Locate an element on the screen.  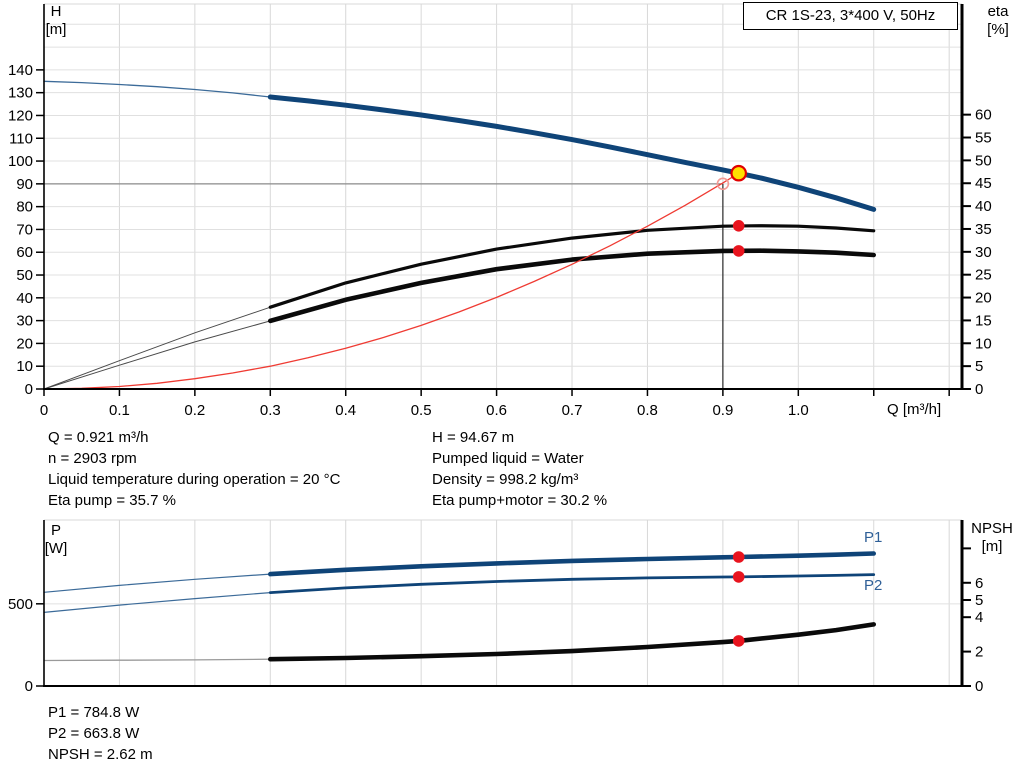
p2-series-label: P2 is located at coordinates (873, 585).